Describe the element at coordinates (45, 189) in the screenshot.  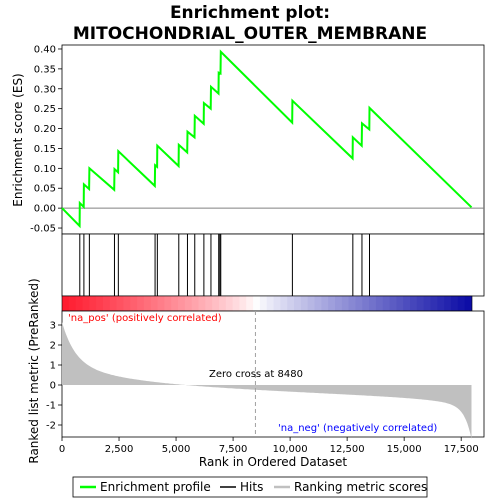
I see `es-y-tick-label-2: 0.05` at that location.